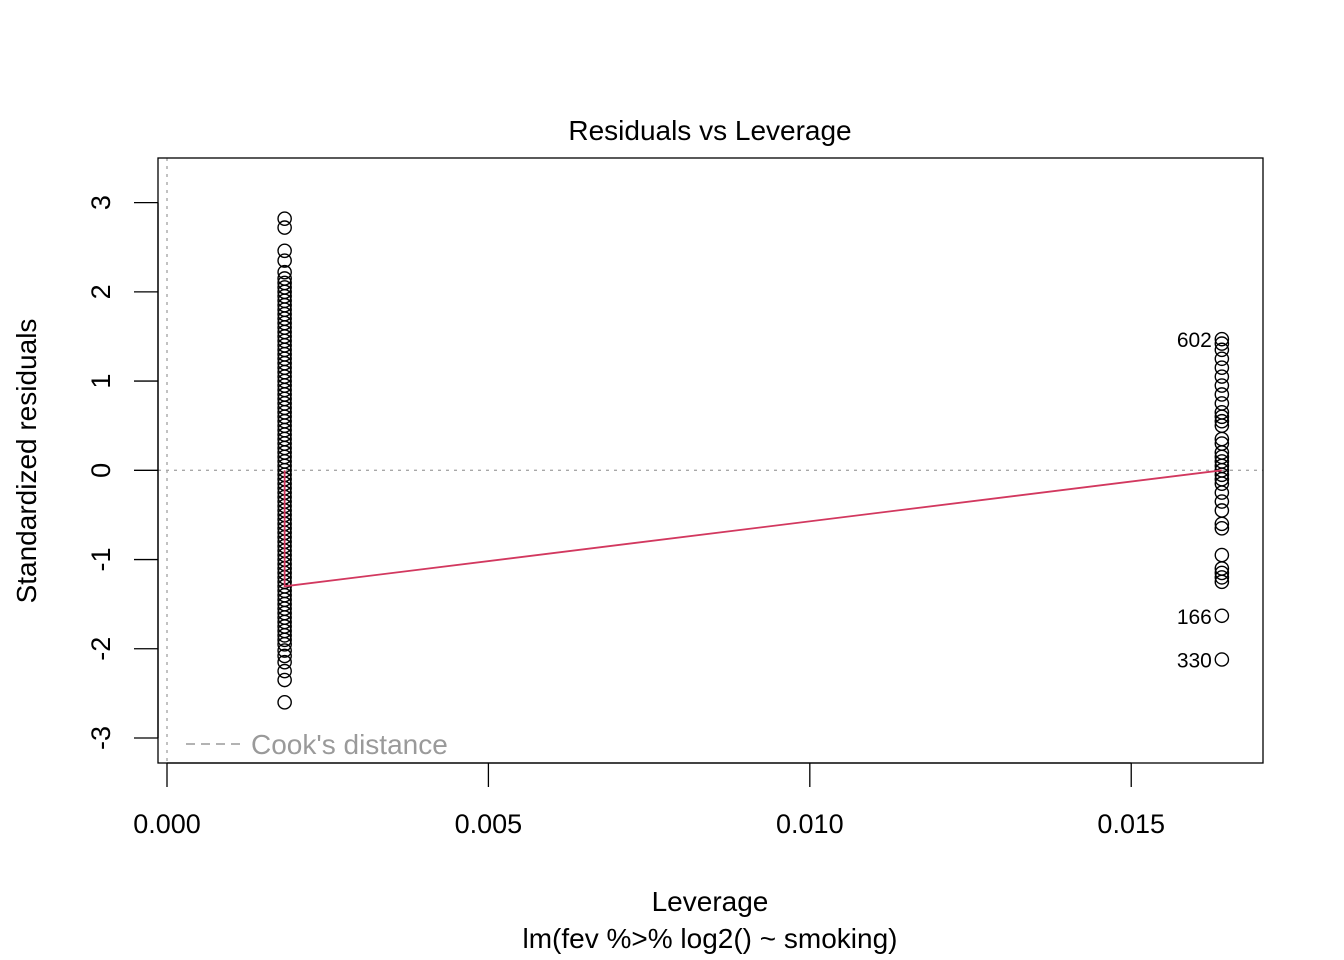  What do you see at coordinates (122, 472) in the screenshot?
I see `y-axis: -3 -2 -1 0 1 2 3` at bounding box center [122, 472].